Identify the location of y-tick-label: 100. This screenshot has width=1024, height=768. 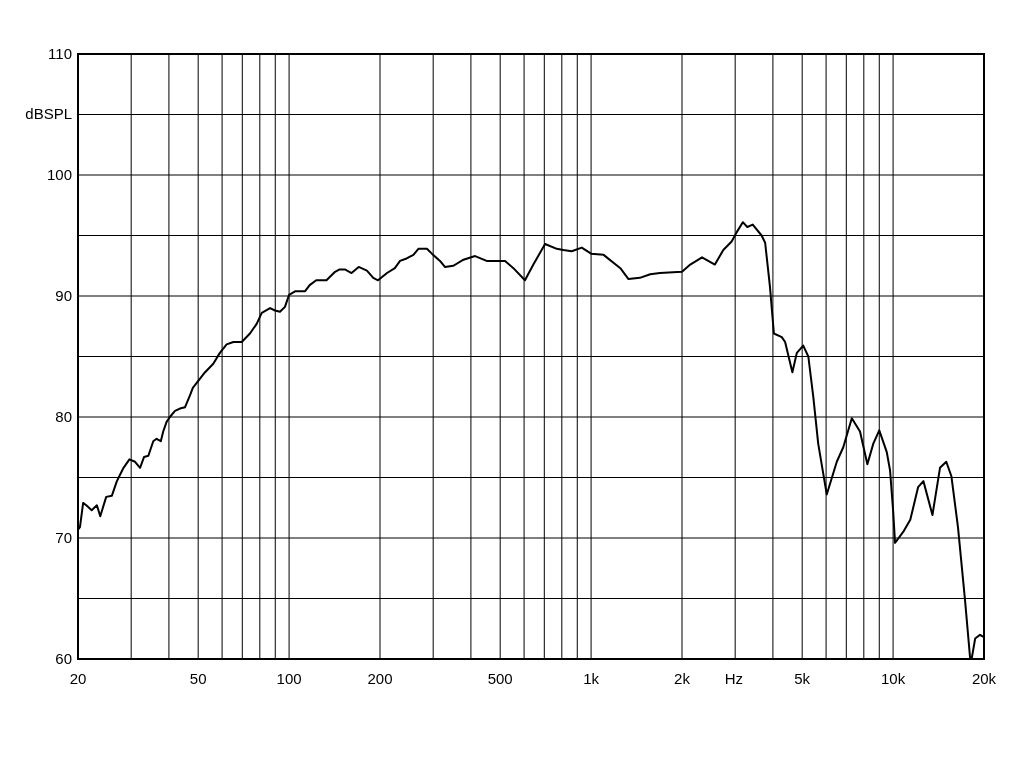
(59, 174).